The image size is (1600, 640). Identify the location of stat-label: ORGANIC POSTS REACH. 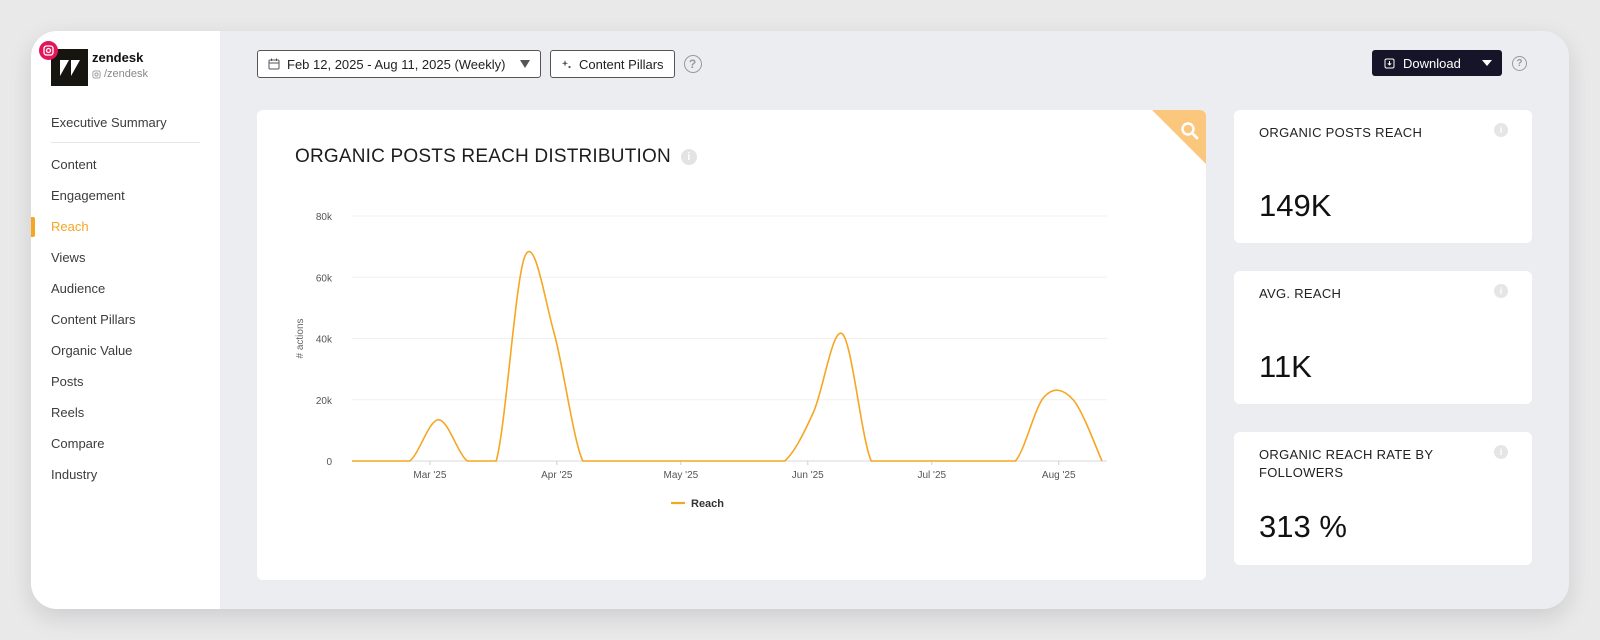
(1341, 132).